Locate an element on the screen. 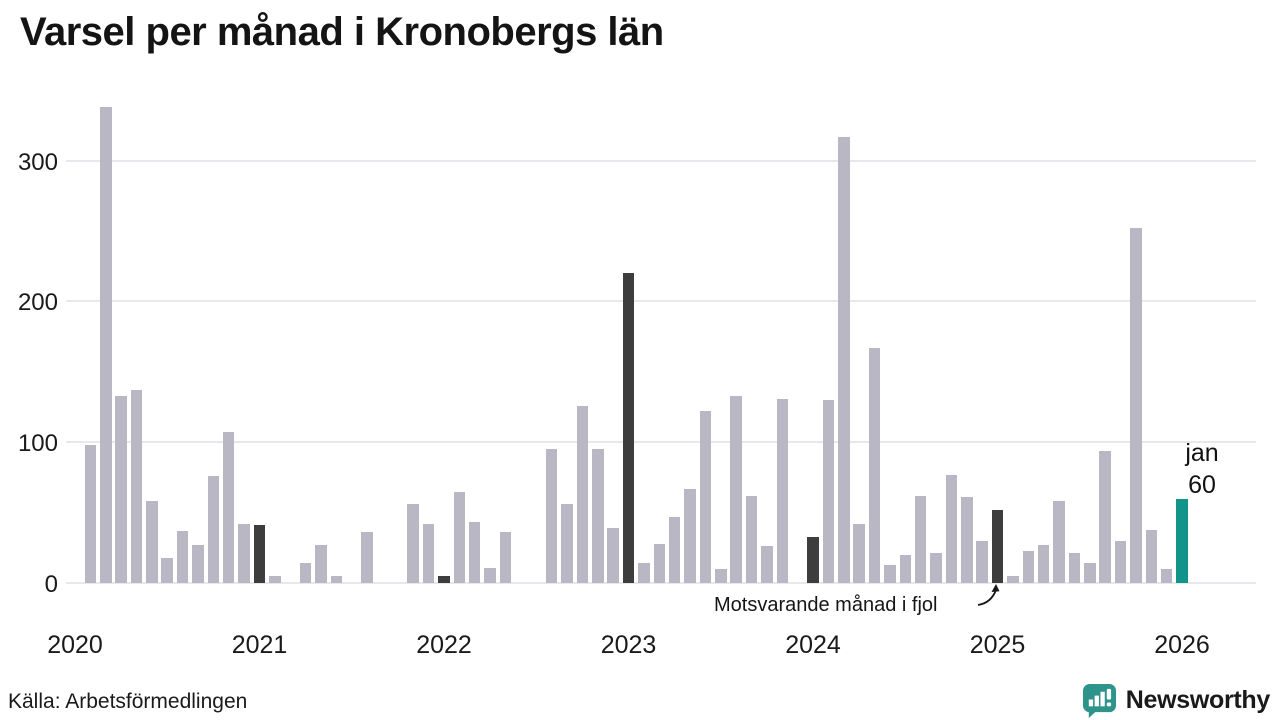 Image resolution: width=1280 pixels, height=720 pixels. y-axis-tick-label: 200 is located at coordinates (37, 303).